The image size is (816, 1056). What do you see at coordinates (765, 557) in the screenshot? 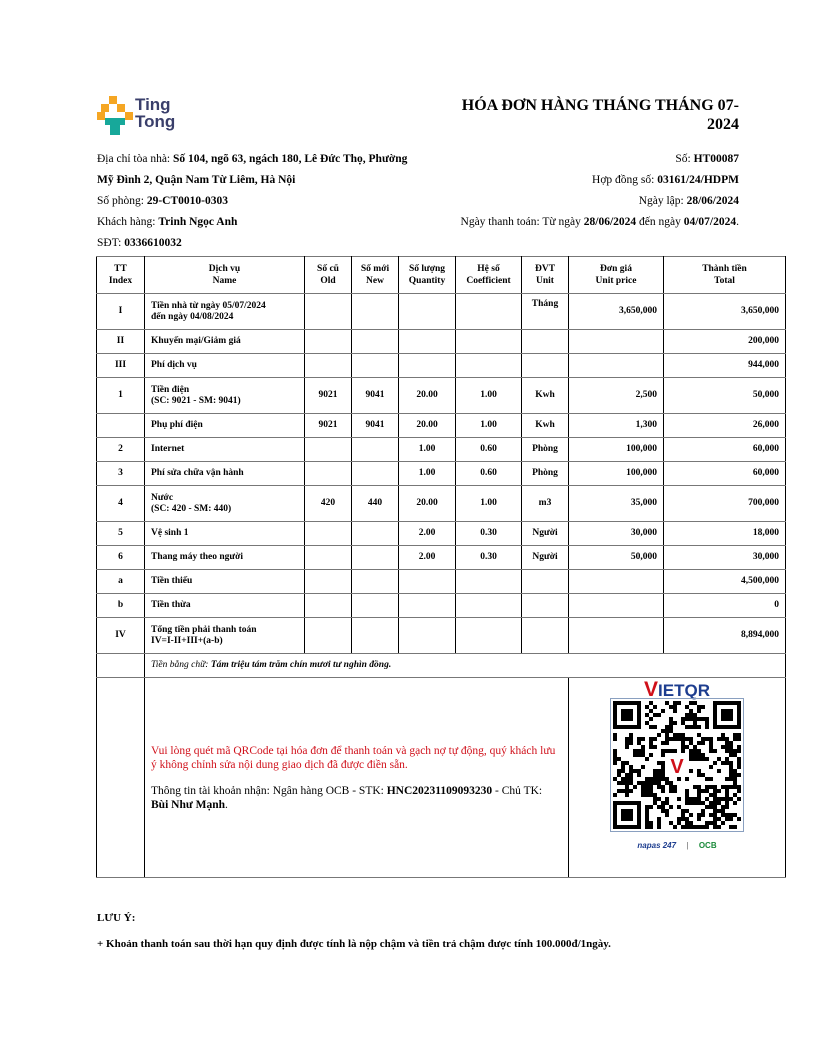
I see `total-text: 30,000` at bounding box center [765, 557].